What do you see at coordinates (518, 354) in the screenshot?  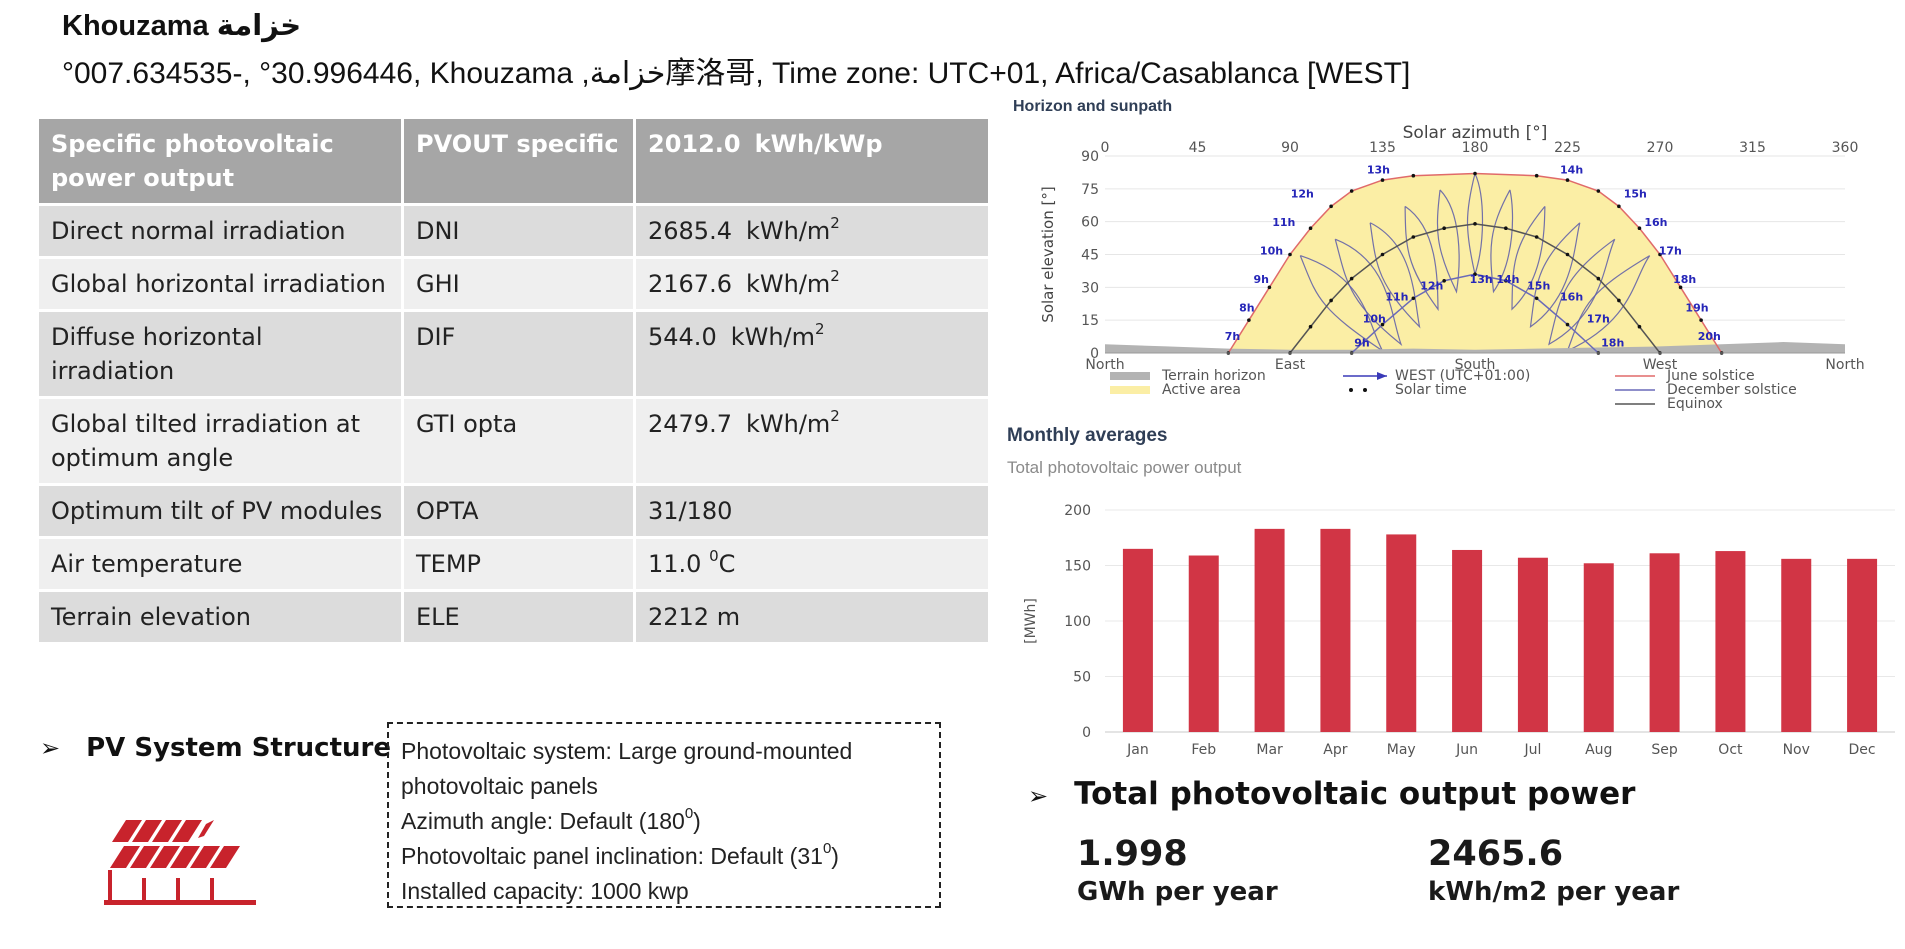 I see `row-code: DIF` at bounding box center [518, 354].